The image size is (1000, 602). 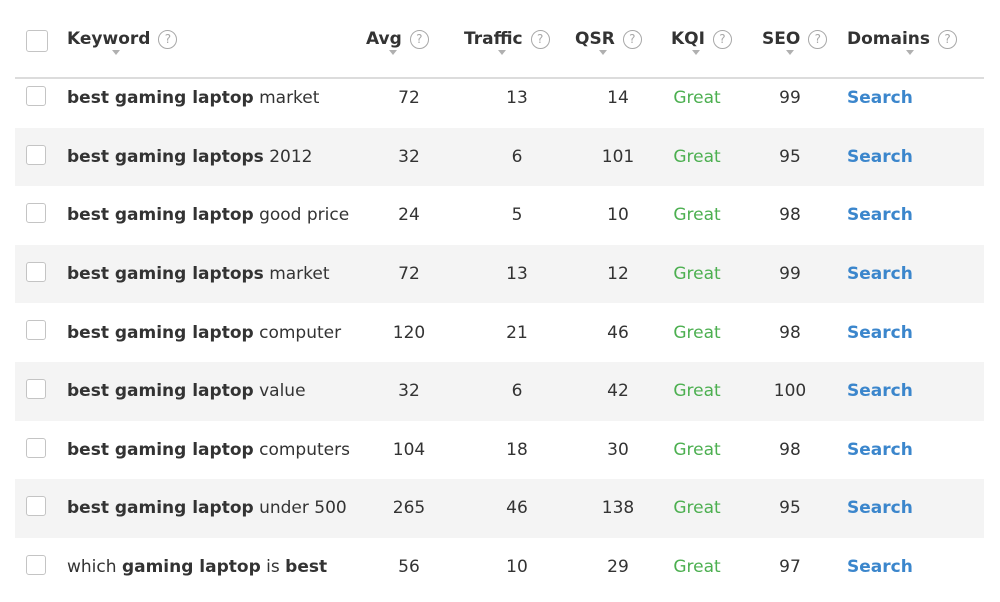 I want to click on seo-cell: 100, so click(x=790, y=391).